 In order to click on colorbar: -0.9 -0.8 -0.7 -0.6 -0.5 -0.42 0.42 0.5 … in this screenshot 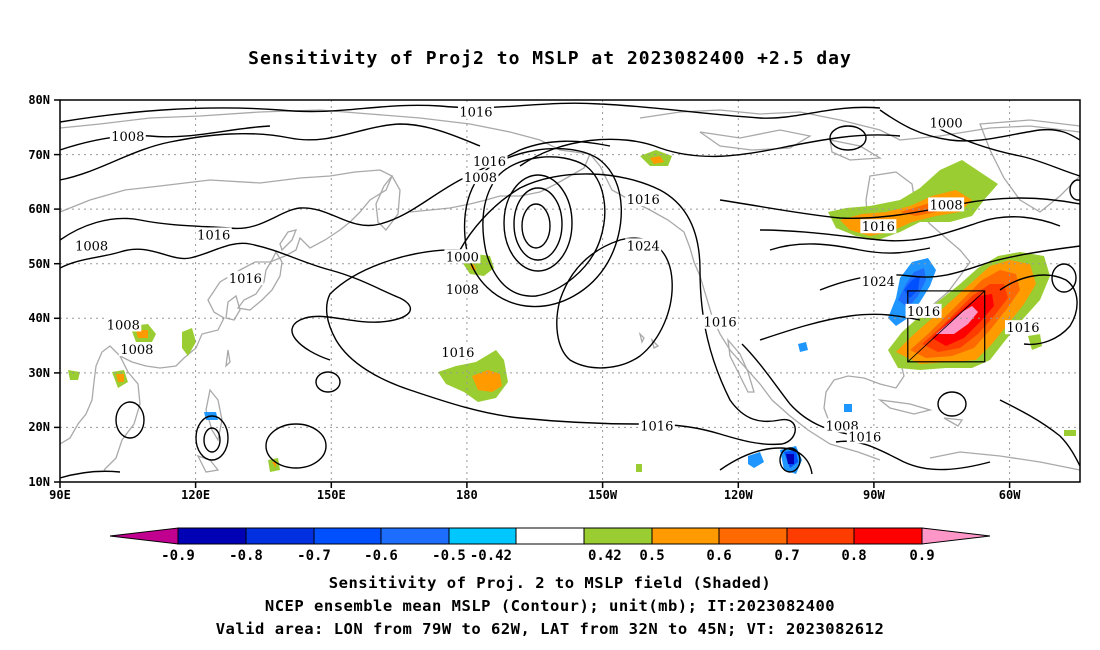, I will do `click(550, 545)`.